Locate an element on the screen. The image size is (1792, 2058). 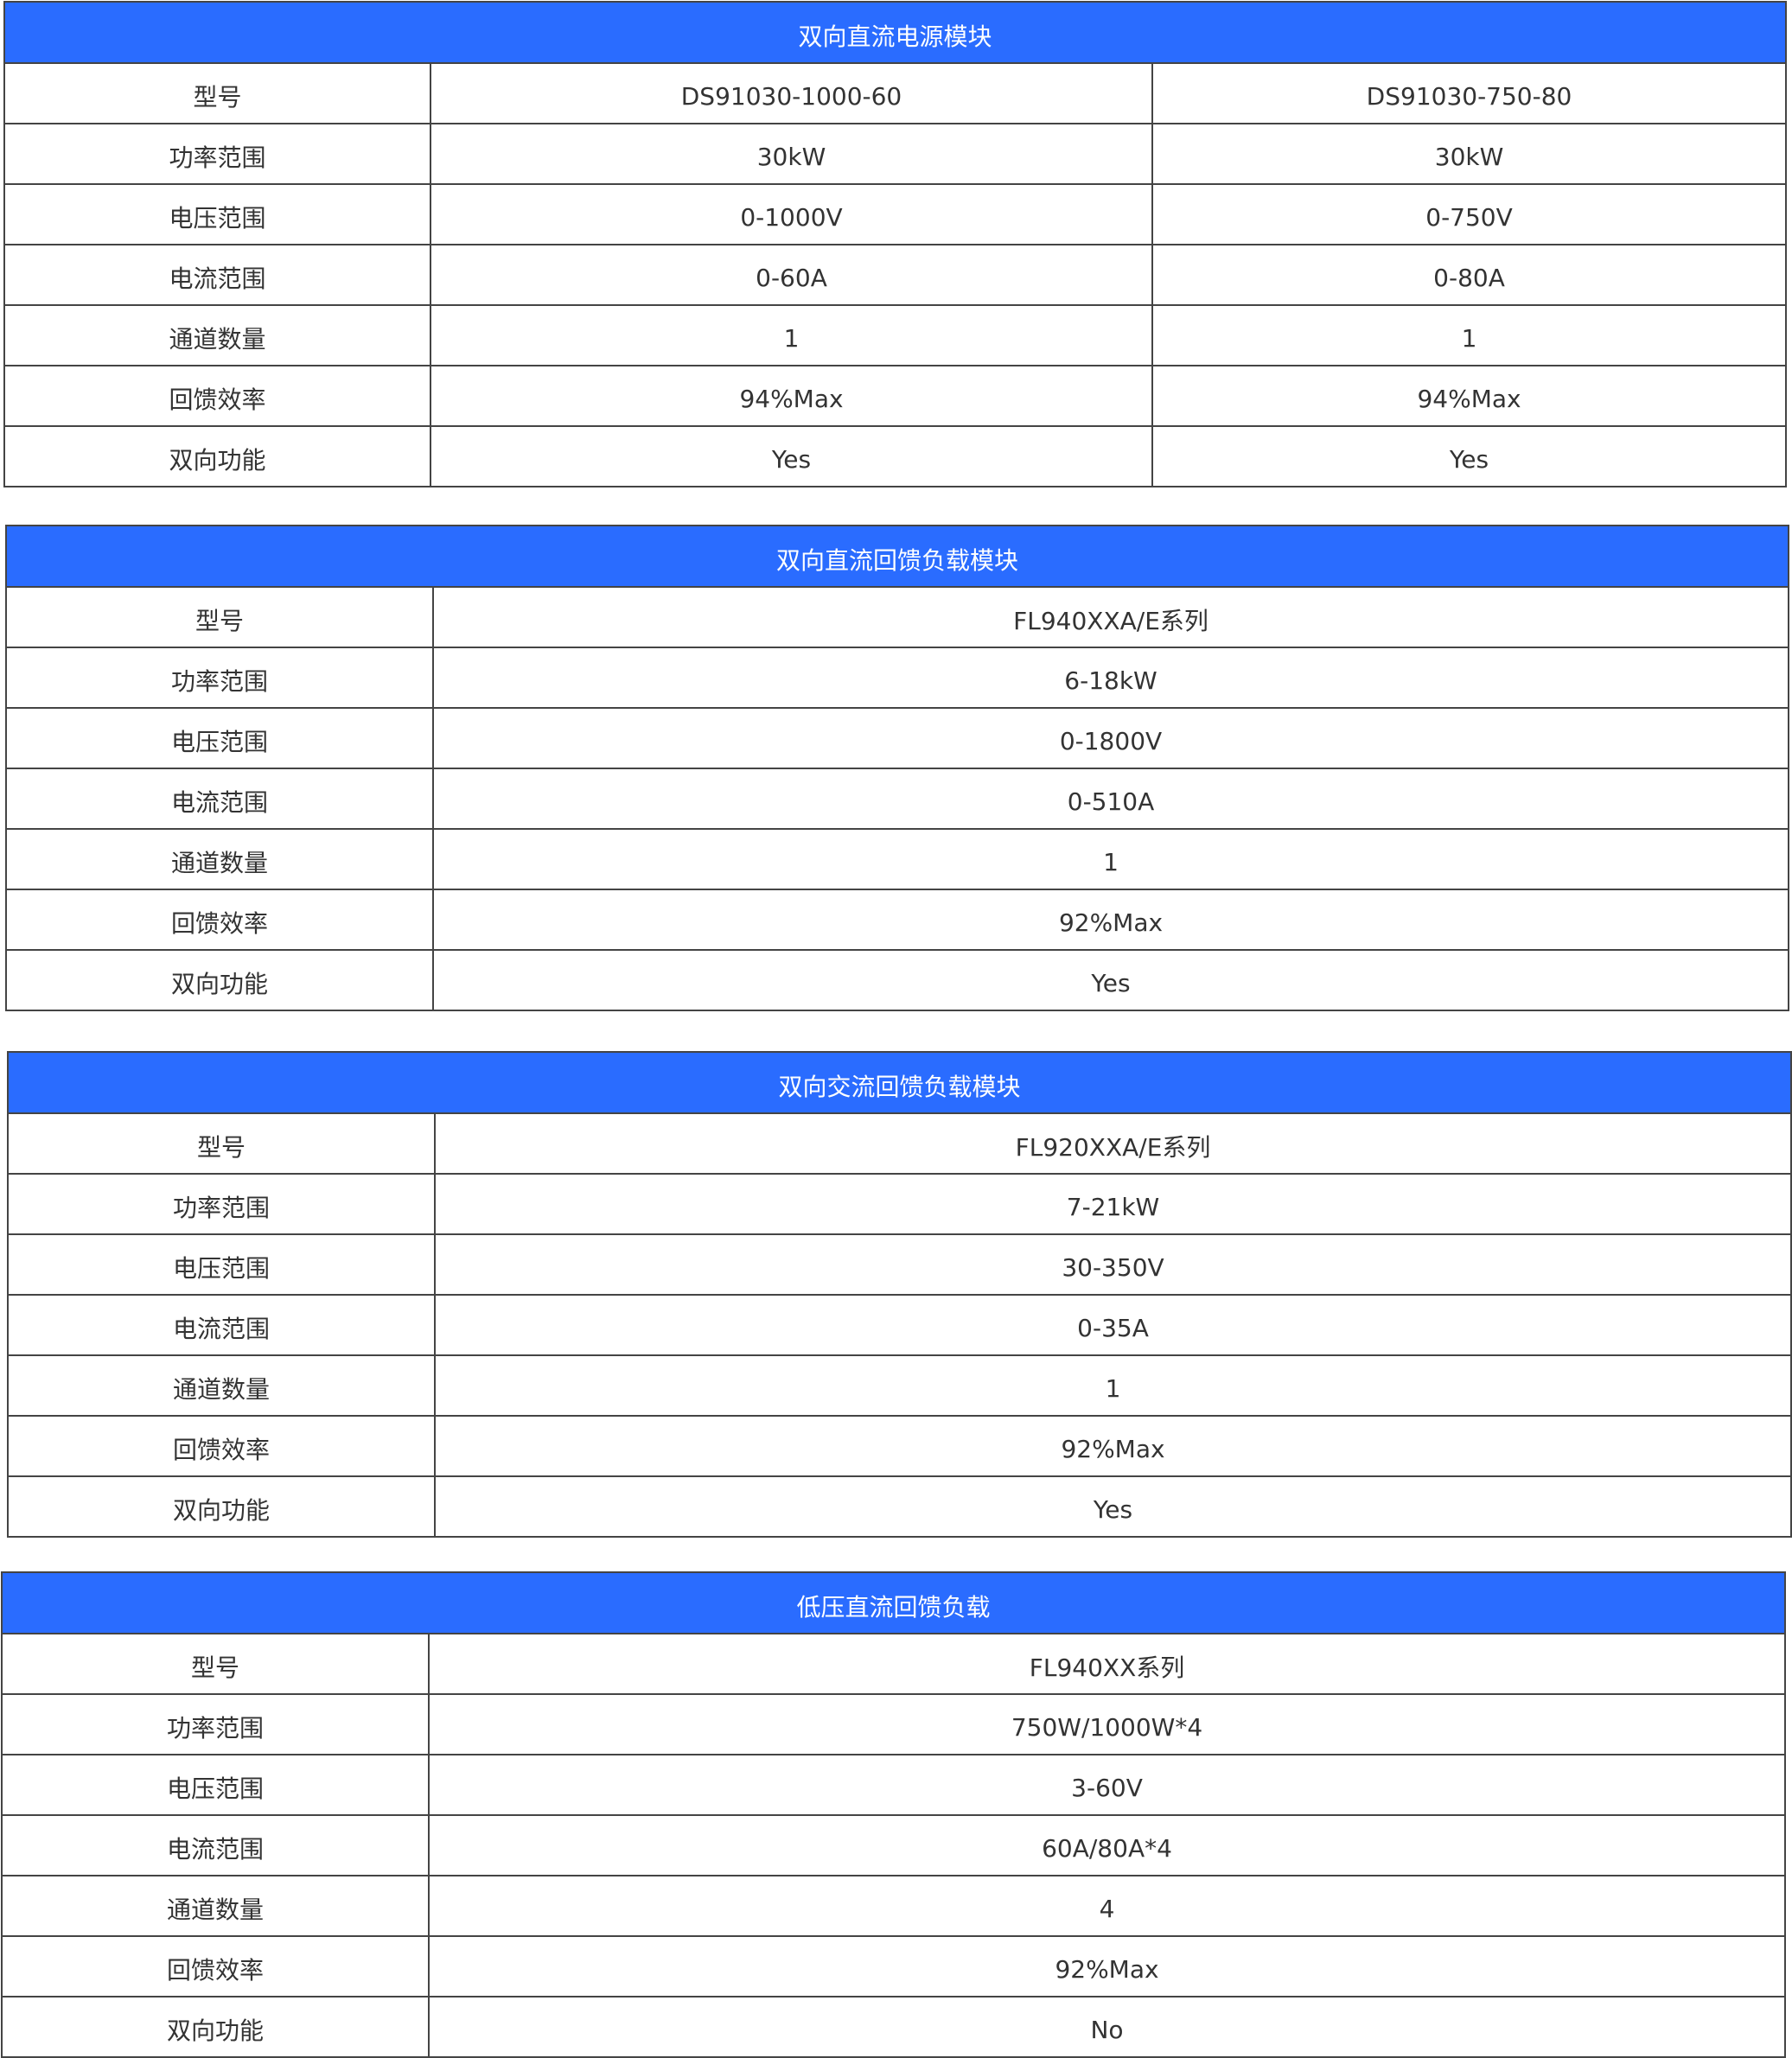
row-value: 60A/80A*4 is located at coordinates (1107, 1845).